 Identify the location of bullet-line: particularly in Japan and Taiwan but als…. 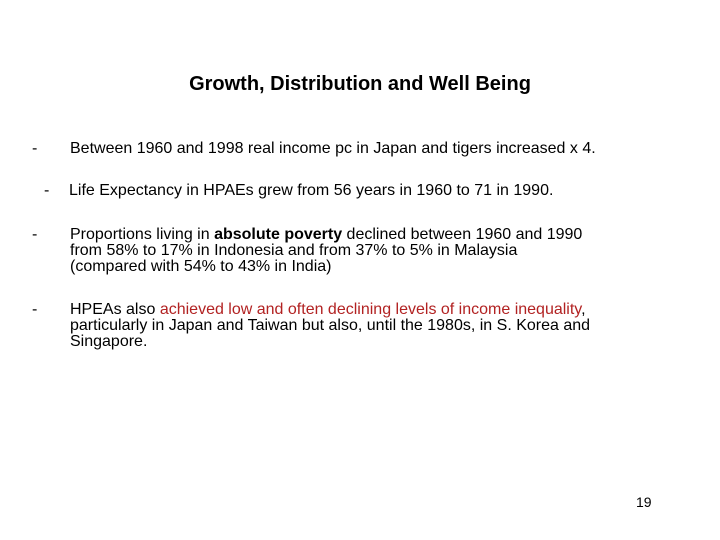
(330, 325).